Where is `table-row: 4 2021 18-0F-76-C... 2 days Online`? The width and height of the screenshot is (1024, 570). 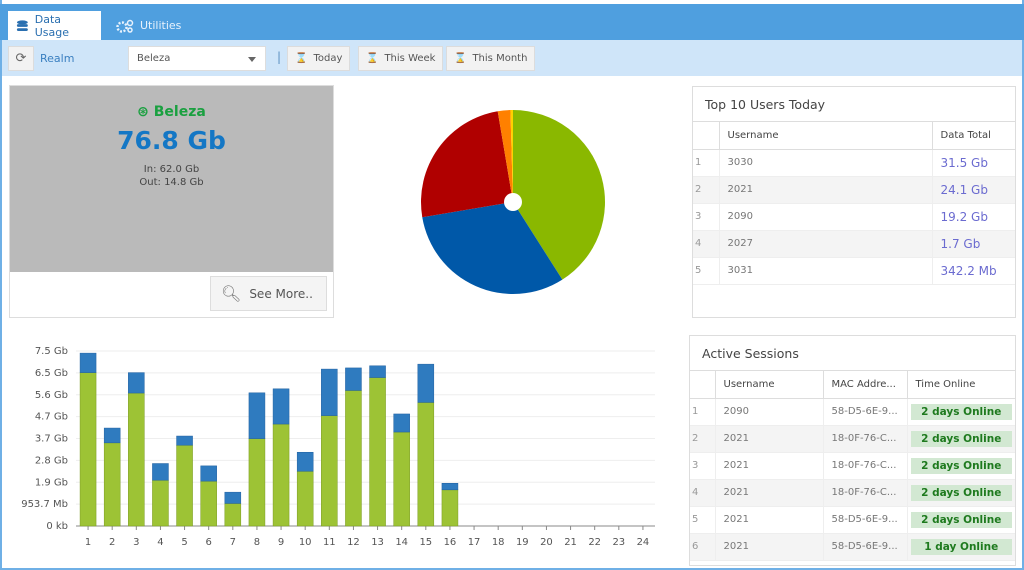
table-row: 4 2021 18-0F-76-C... 2 days Online is located at coordinates (852, 493).